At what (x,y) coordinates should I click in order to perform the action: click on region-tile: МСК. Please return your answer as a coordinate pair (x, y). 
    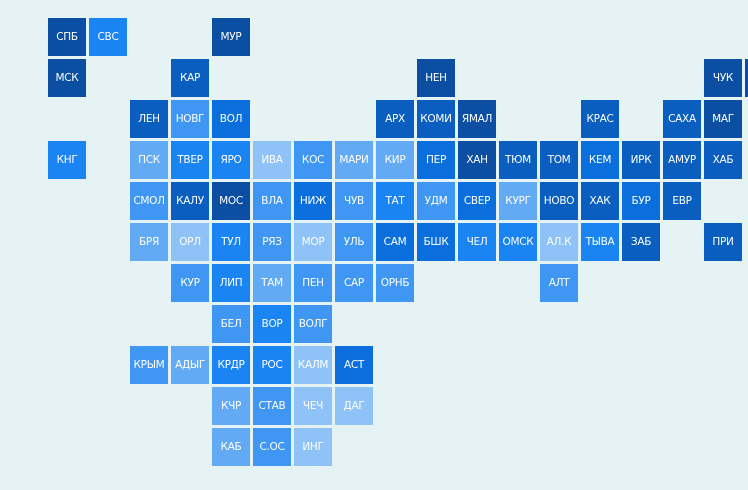
    Looking at the image, I should click on (67, 78).